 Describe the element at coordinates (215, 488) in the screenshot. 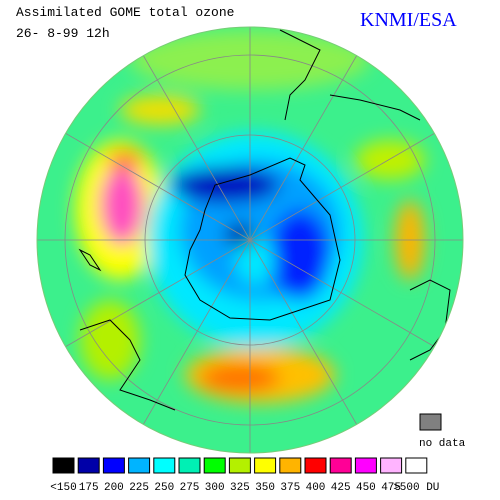

I see `legend-label: 300` at that location.